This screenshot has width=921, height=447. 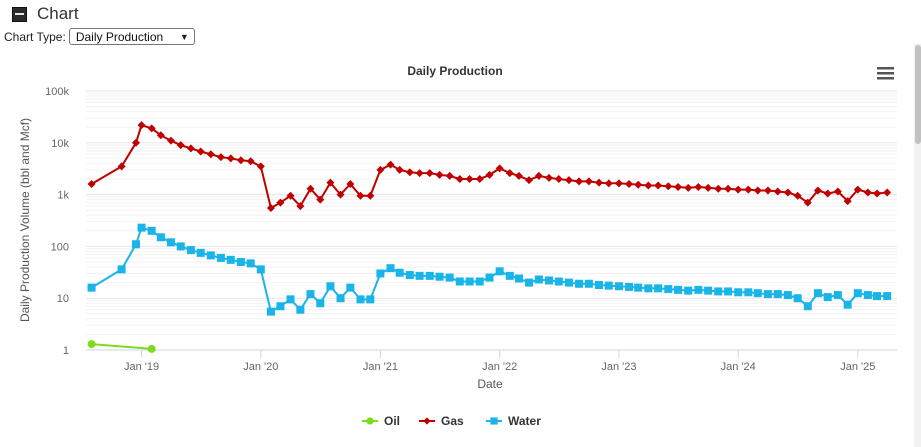 I want to click on oil-data-point, so click(x=151, y=348).